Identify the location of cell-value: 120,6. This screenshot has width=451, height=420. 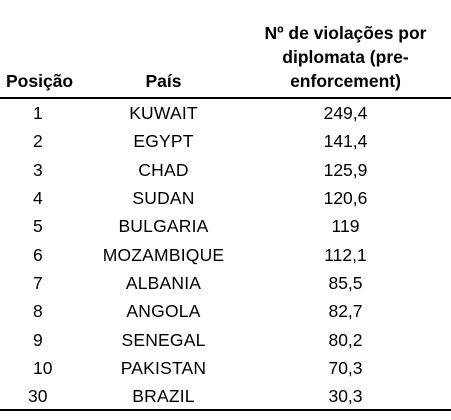
(345, 198).